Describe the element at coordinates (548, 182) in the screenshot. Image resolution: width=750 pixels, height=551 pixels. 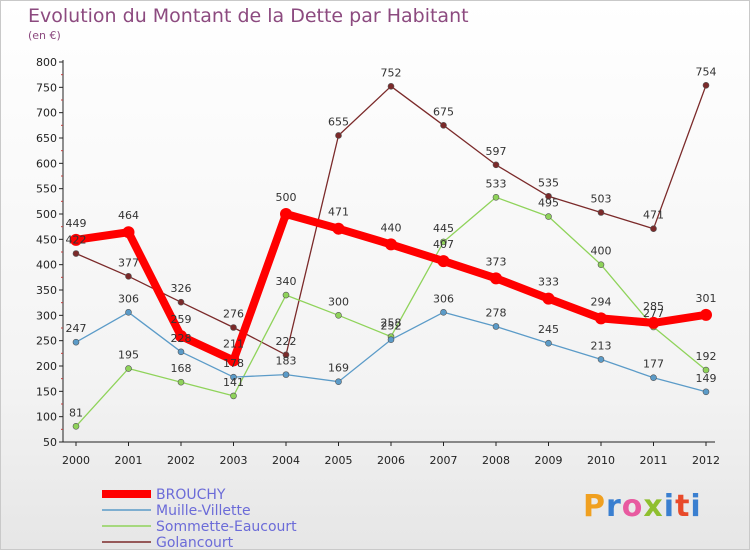
I see `data-label: 535` at that location.